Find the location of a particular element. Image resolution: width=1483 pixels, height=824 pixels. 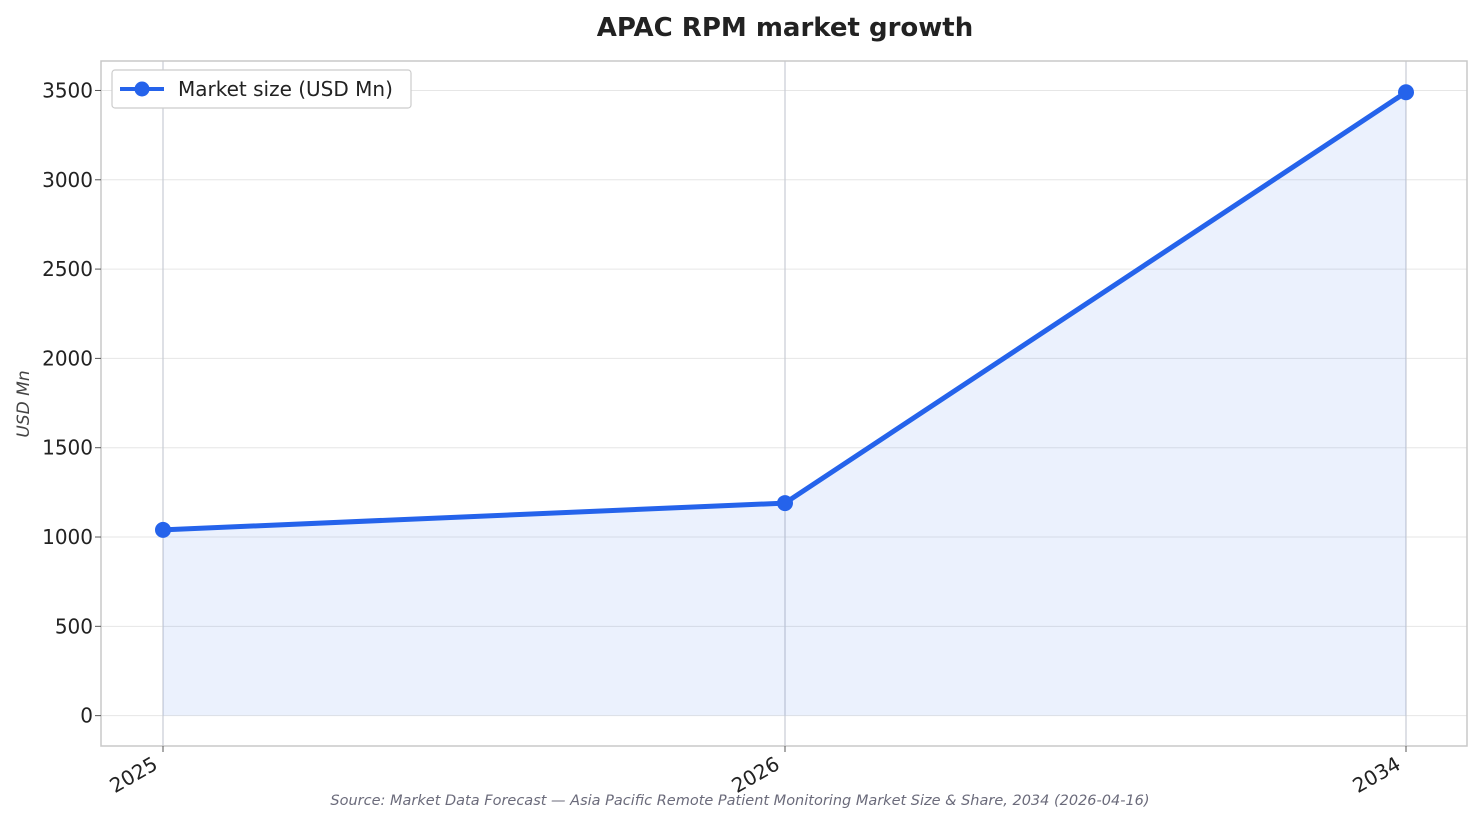

legend-label: Market size (USD Mn) is located at coordinates (285, 89).